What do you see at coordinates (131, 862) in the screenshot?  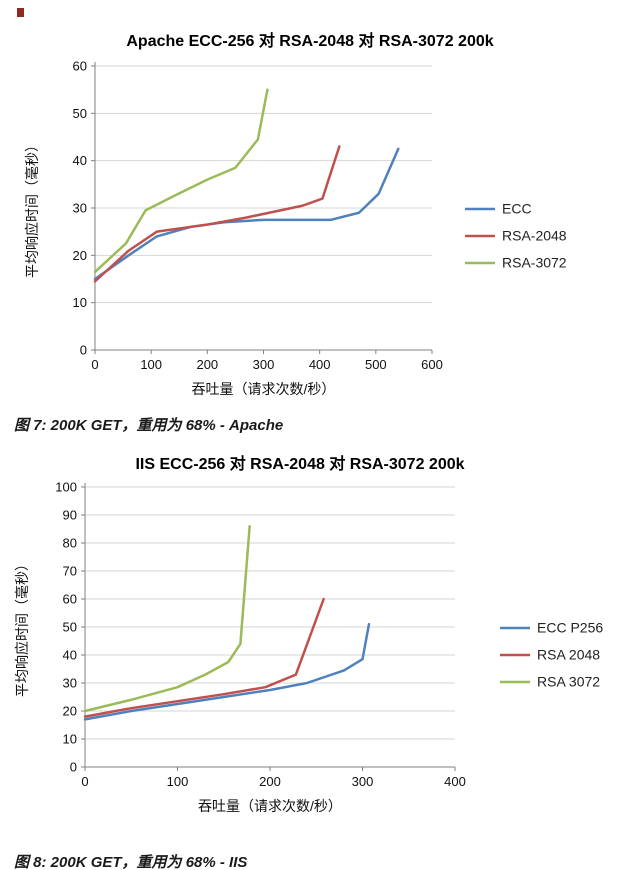 I see `figure-caption-iis: 图 8: 200K GET，重用为 68% - IIS` at bounding box center [131, 862].